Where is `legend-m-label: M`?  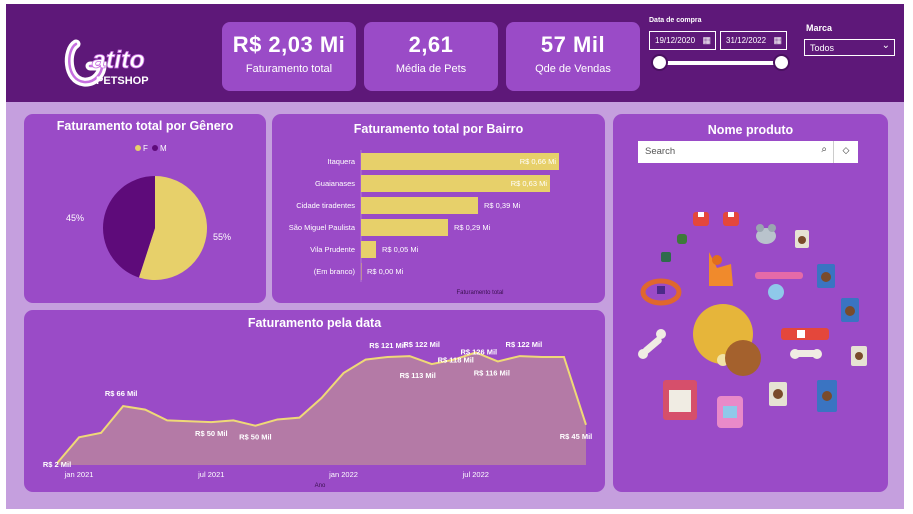
legend-m-label: M is located at coordinates (163, 148).